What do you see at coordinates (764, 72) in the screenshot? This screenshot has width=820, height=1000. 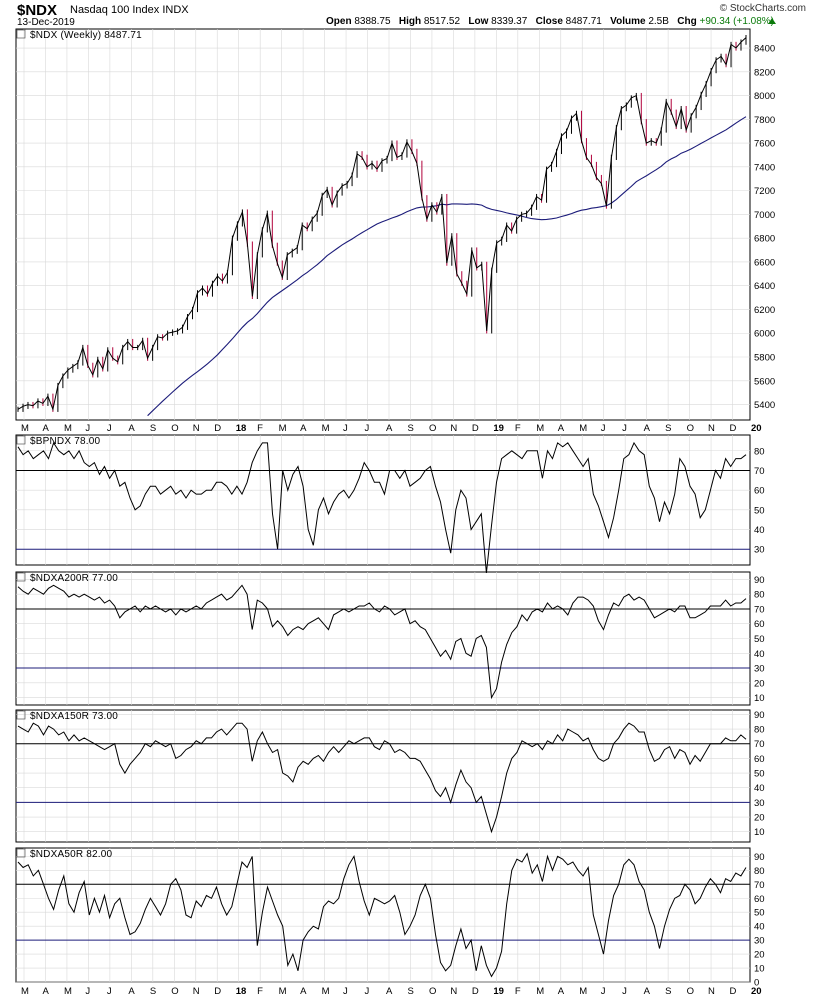 I see `y-tick-label: 8200` at bounding box center [764, 72].